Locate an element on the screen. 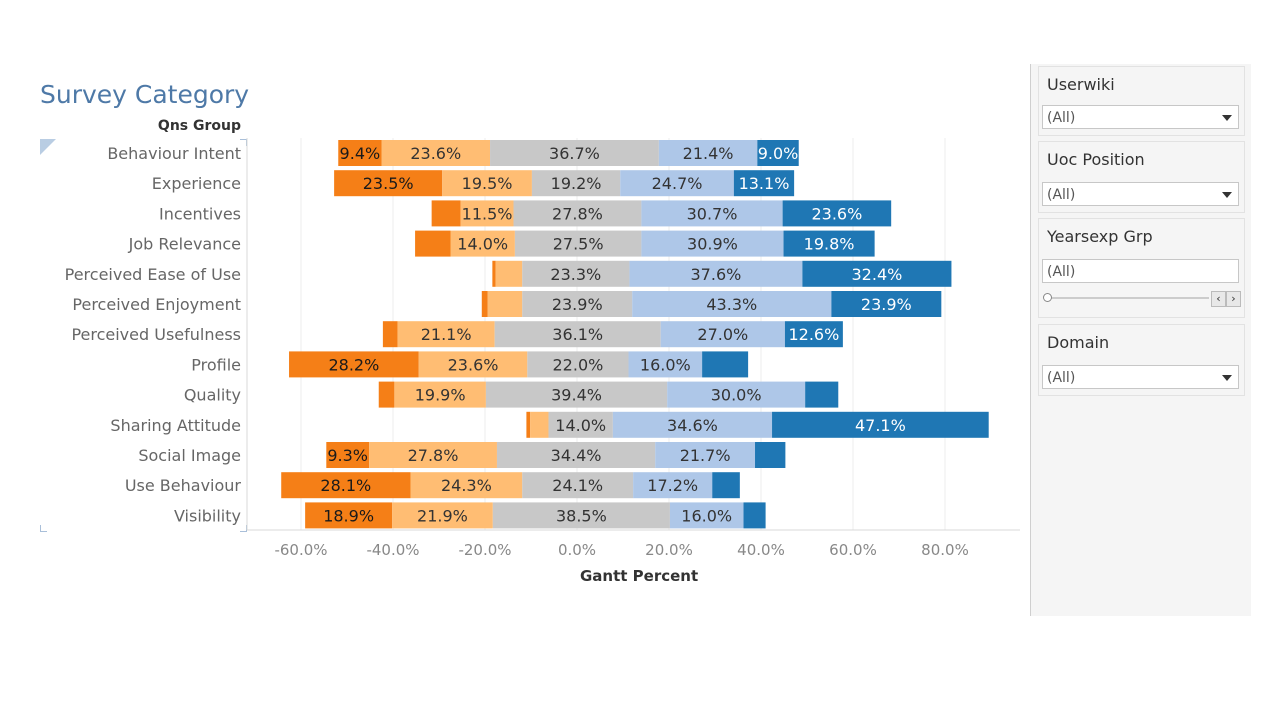 The height and width of the screenshot is (720, 1280). uoc-position-dropdown: (All) is located at coordinates (1140, 194).